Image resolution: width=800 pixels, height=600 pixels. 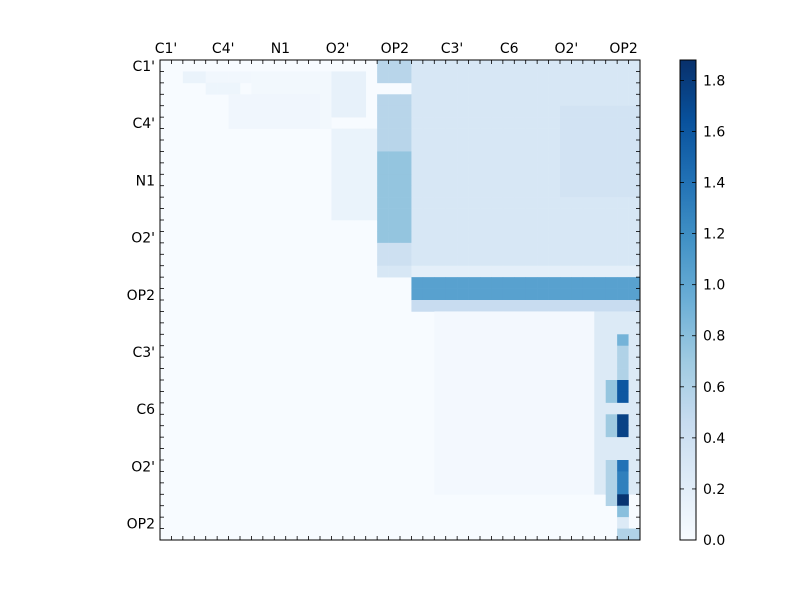 I want to click on colorbar-gradient, so click(x=688, y=300).